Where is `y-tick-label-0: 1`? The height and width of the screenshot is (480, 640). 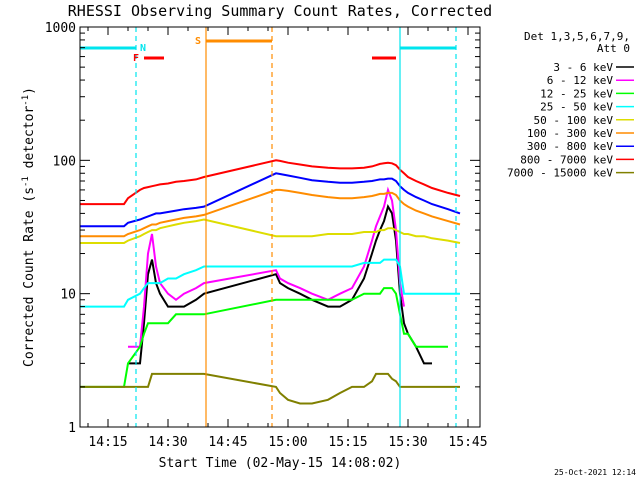
y-tick-label-0: 1 is located at coordinates (72, 428).